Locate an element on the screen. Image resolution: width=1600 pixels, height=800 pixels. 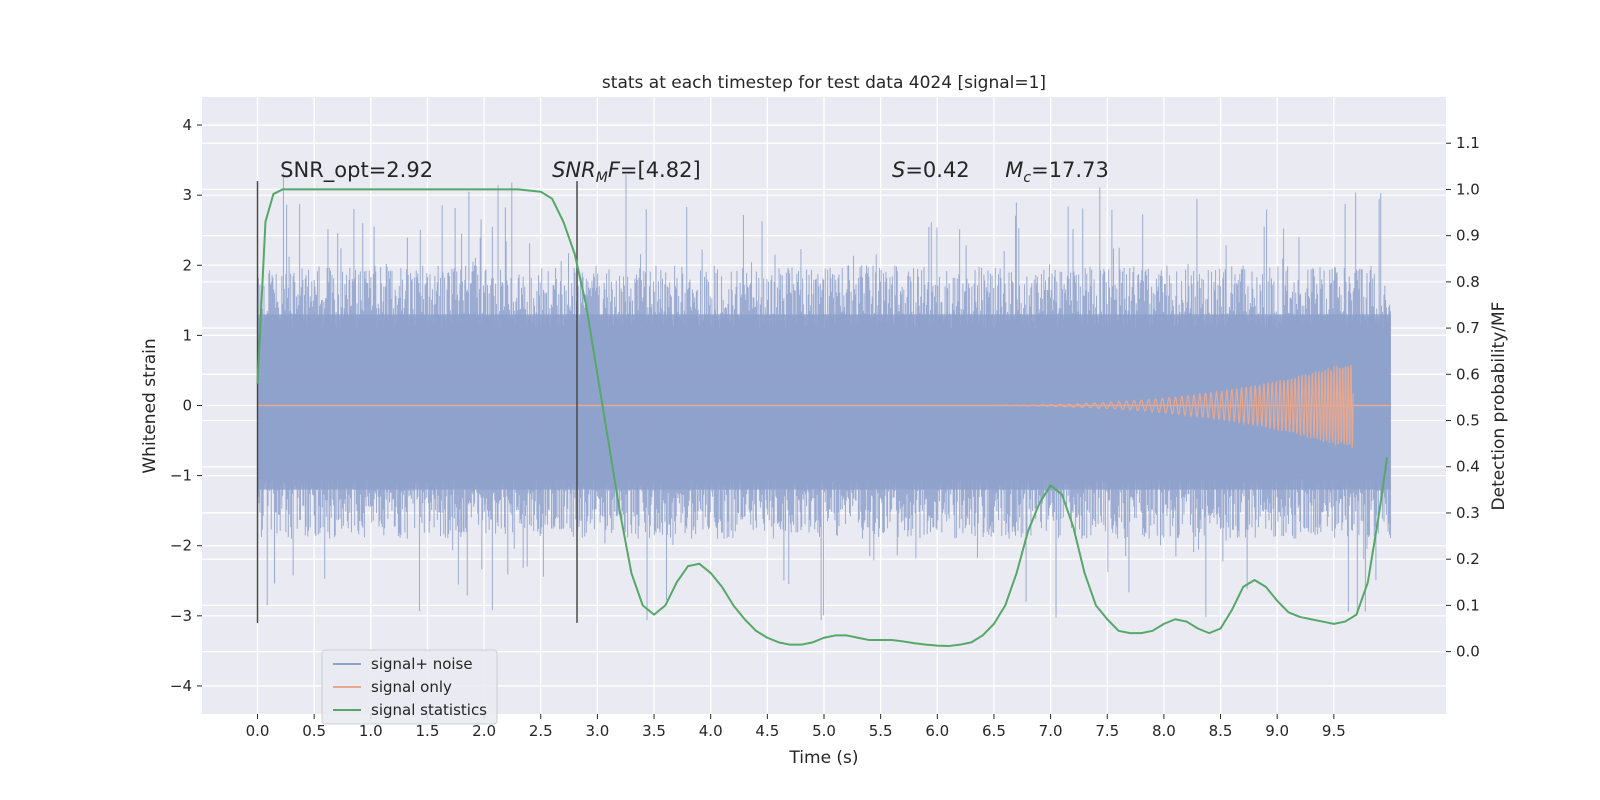
y2-tick-label: 0.5 is located at coordinates (1468, 421).